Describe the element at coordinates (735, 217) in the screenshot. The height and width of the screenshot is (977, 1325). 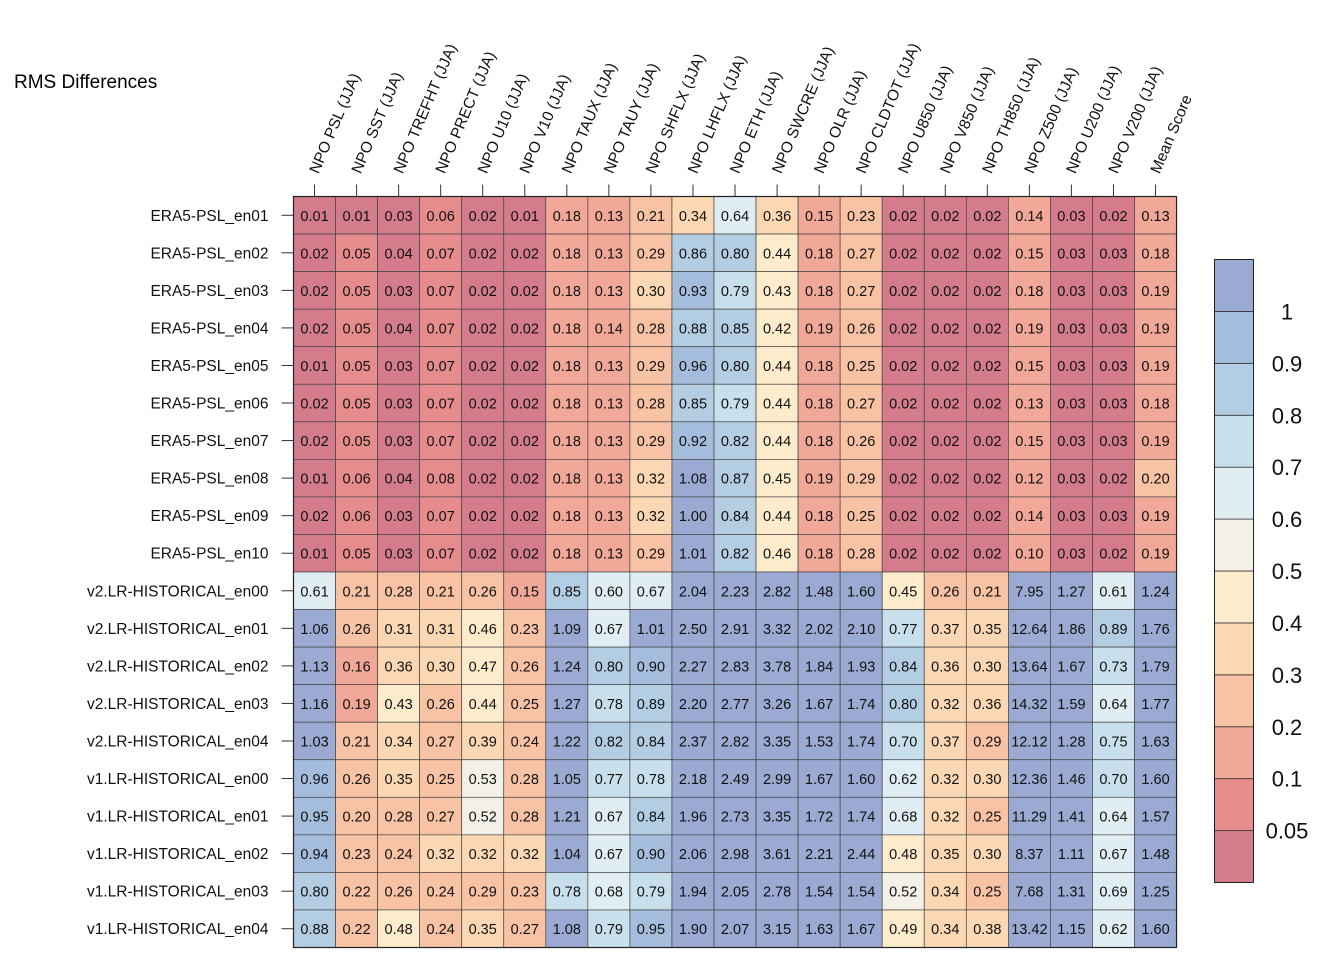
I see `cell-value-label: 0.64` at that location.